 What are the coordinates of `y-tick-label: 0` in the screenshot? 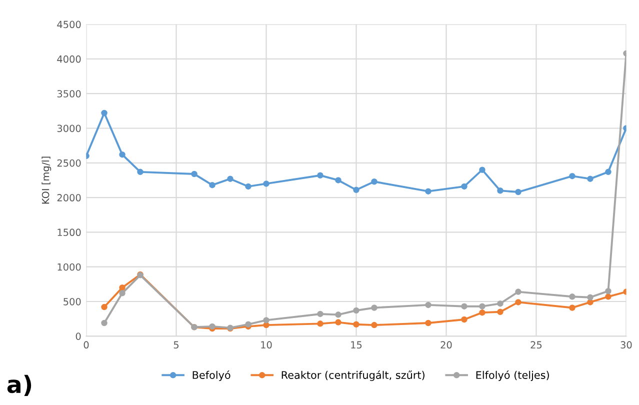 It's located at (78, 336).